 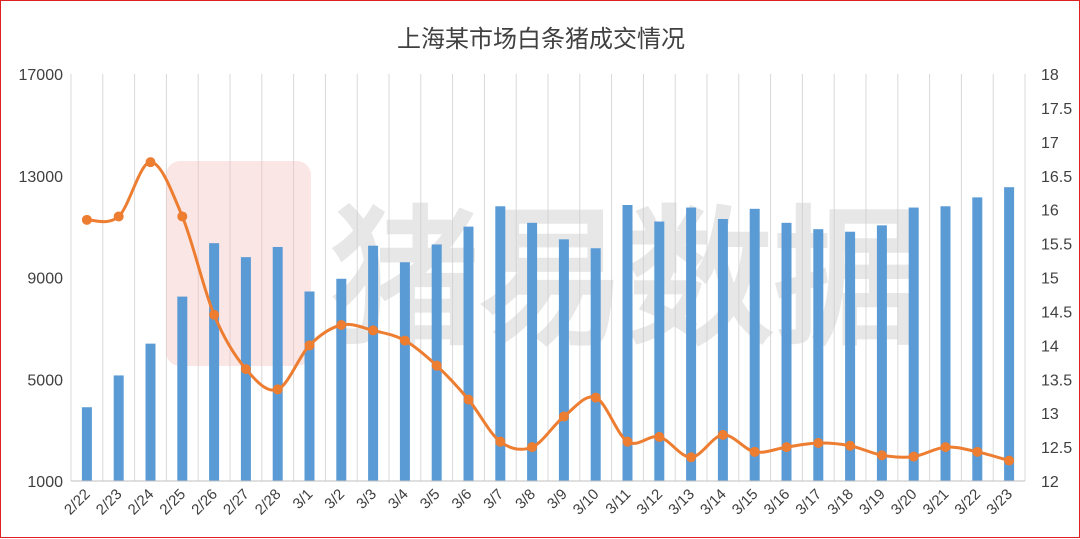 I want to click on x-tick-label: 3/6, so click(x=462, y=499).